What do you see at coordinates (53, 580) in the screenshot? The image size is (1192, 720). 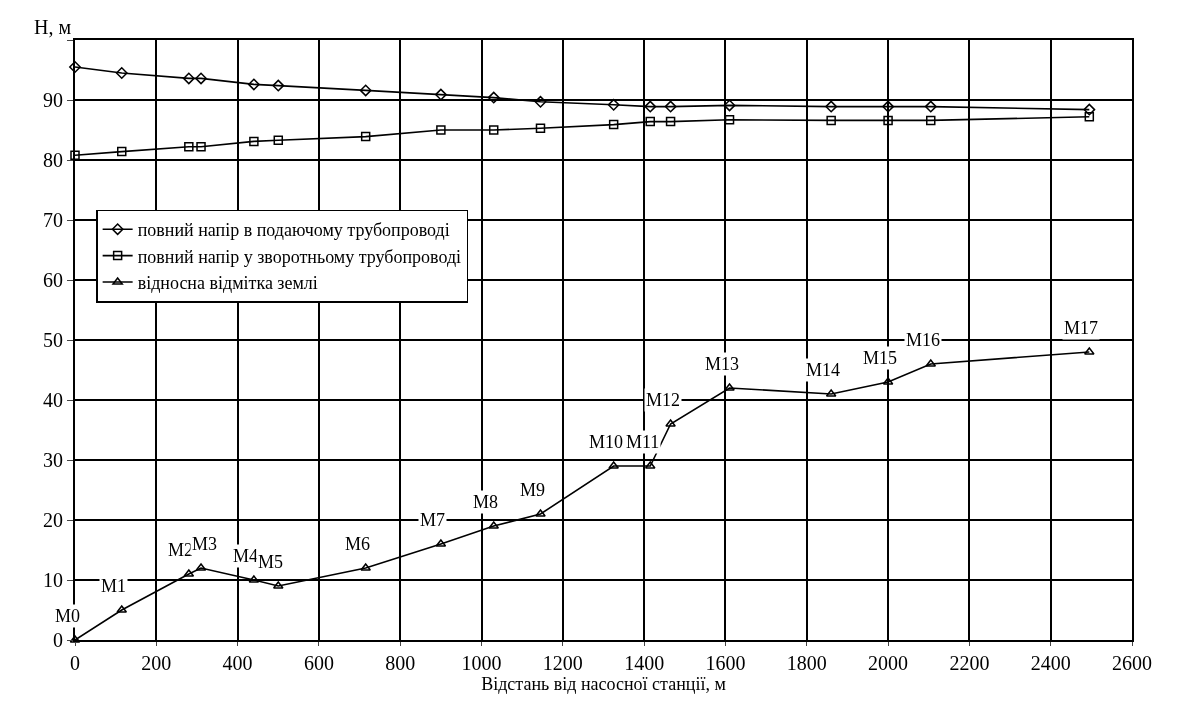 I see `y-tick-label: 10` at bounding box center [53, 580].